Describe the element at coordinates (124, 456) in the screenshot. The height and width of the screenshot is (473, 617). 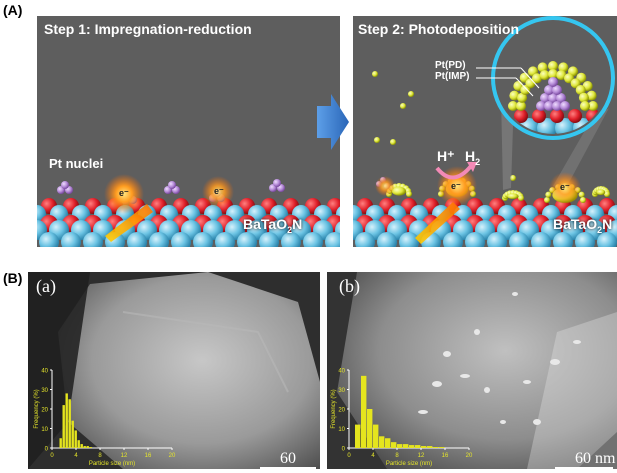
I see `hist-x-tick-label: 12` at that location.